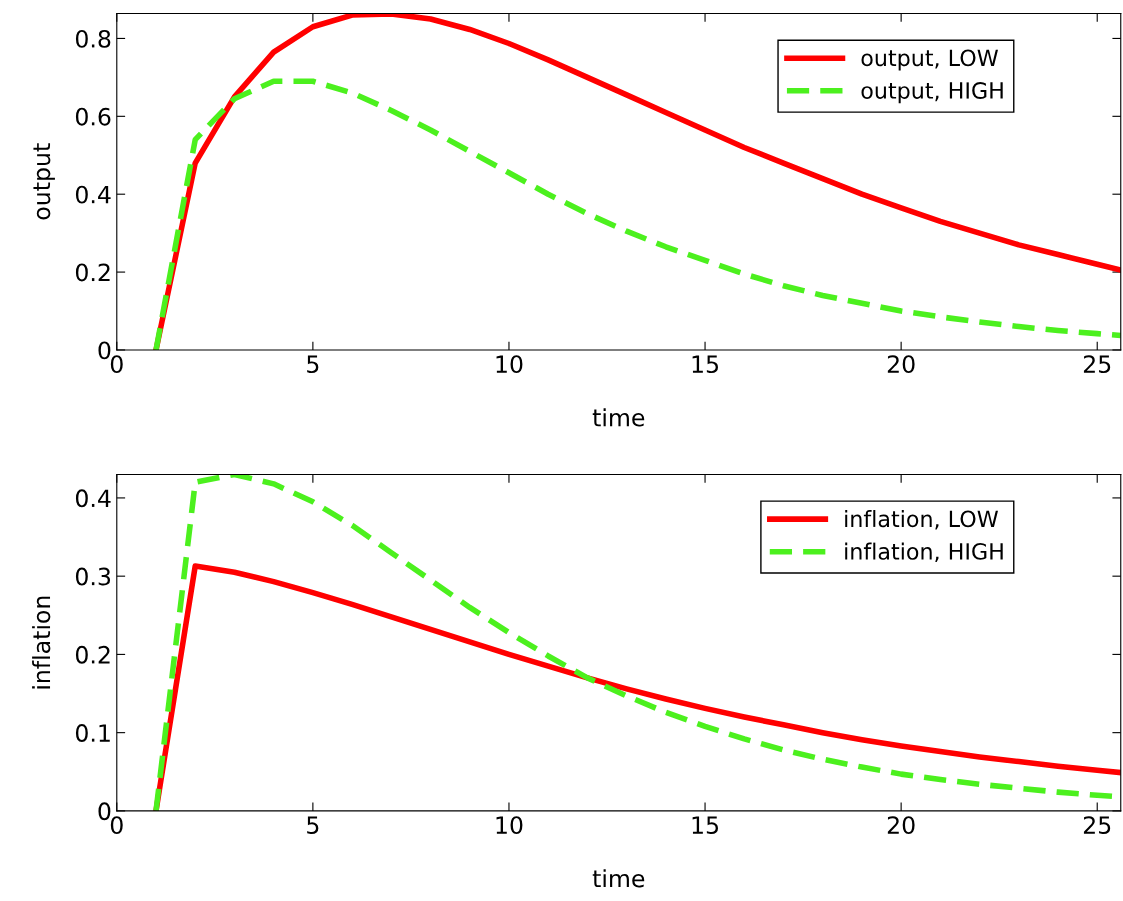 The height and width of the screenshot is (901, 1123). Describe the element at coordinates (93, 576) in the screenshot. I see `y-tick-label: 0.3` at that location.